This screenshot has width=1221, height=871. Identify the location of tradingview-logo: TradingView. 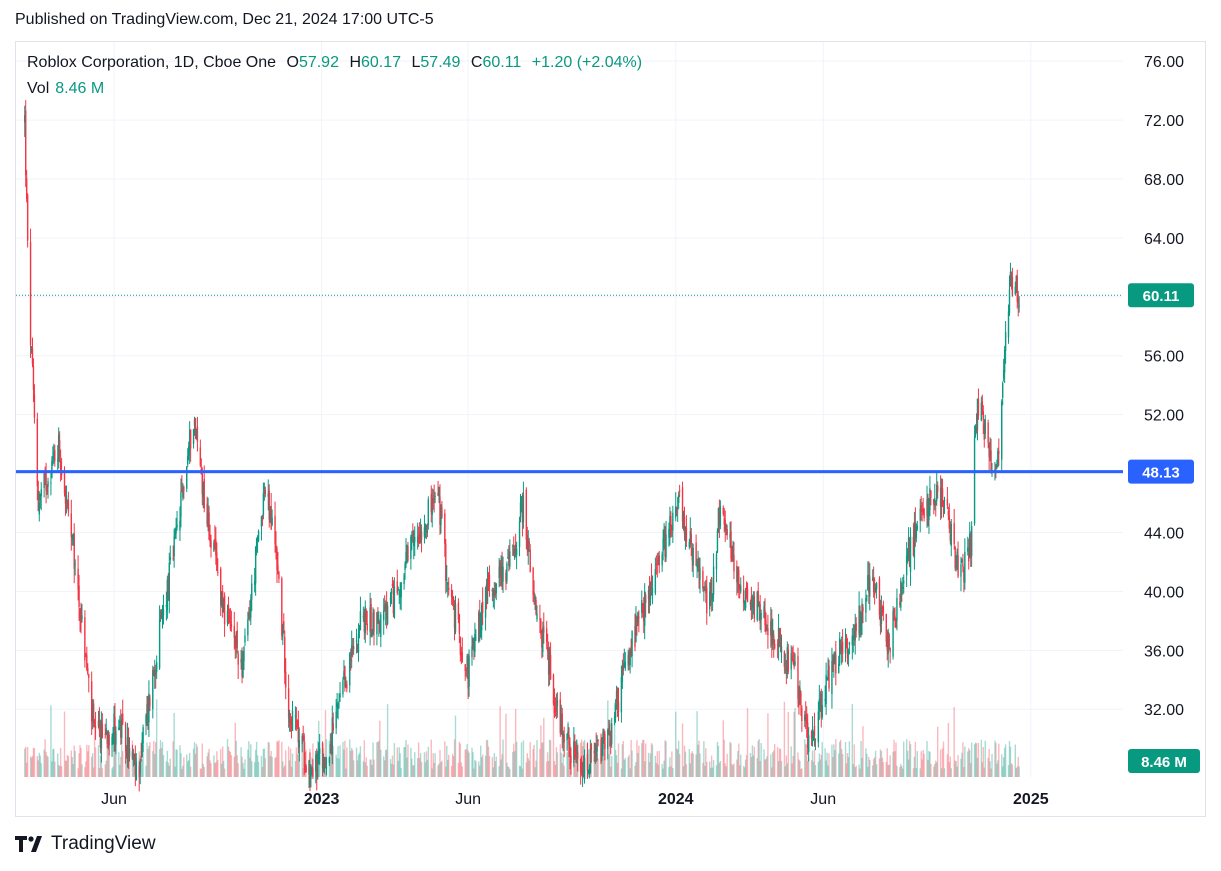
(85, 844).